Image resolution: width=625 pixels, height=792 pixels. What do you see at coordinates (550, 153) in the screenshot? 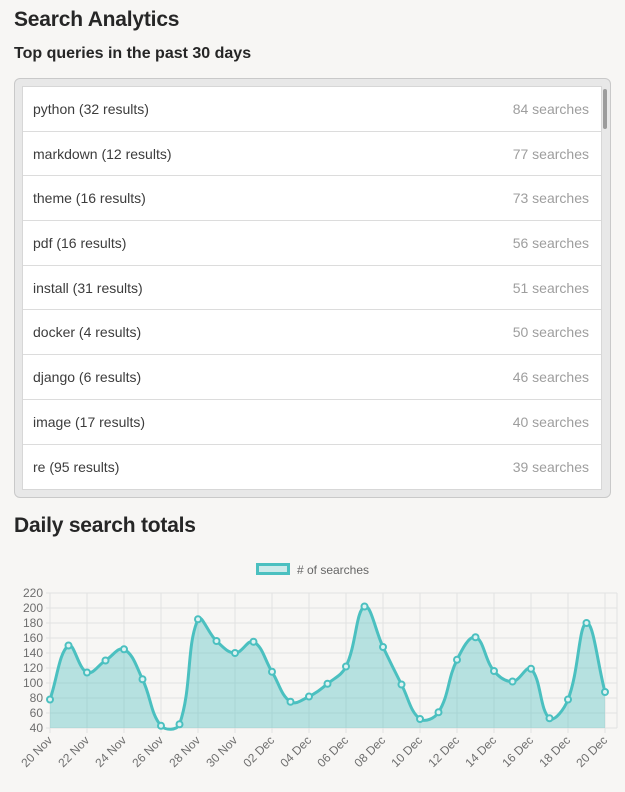
I see `query-search-count: 77 searches` at bounding box center [550, 153].